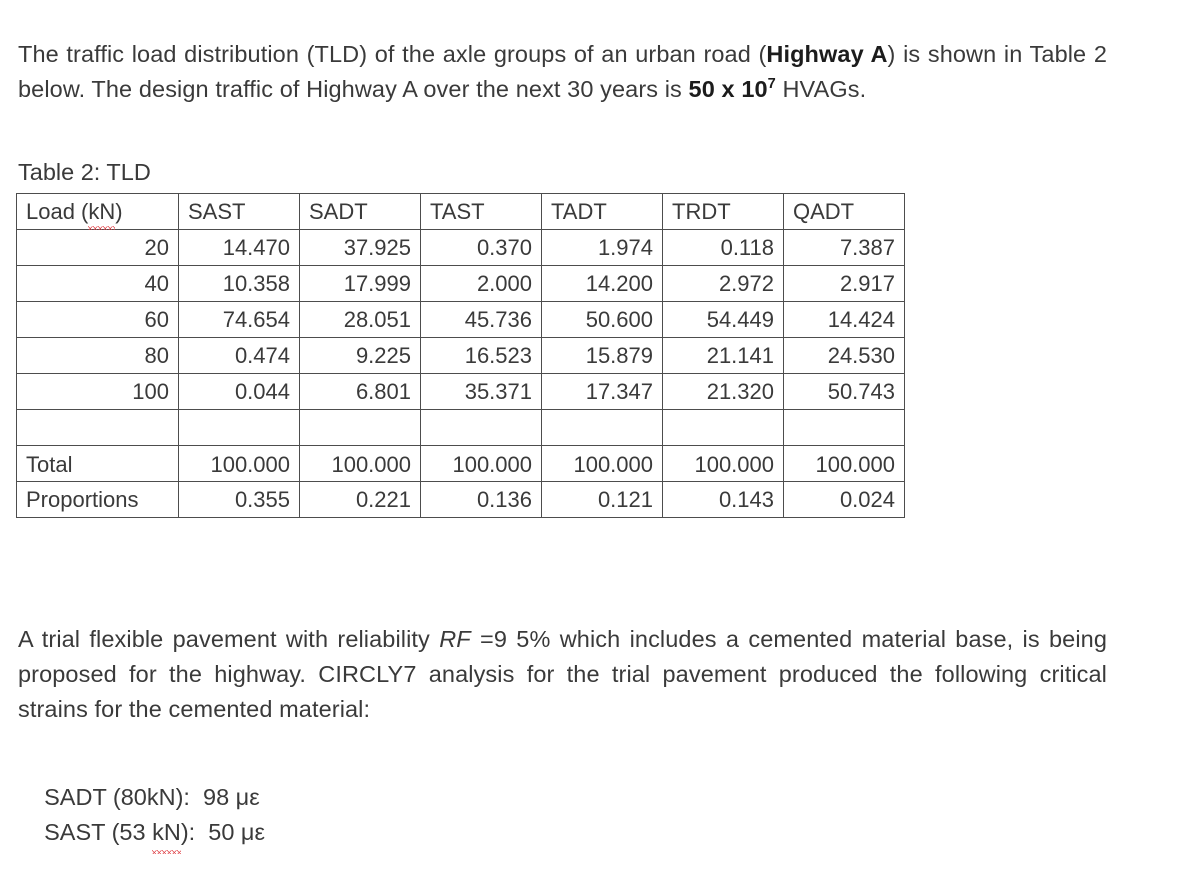  I want to click on cell-proportions-label: Proportions, so click(97, 499).